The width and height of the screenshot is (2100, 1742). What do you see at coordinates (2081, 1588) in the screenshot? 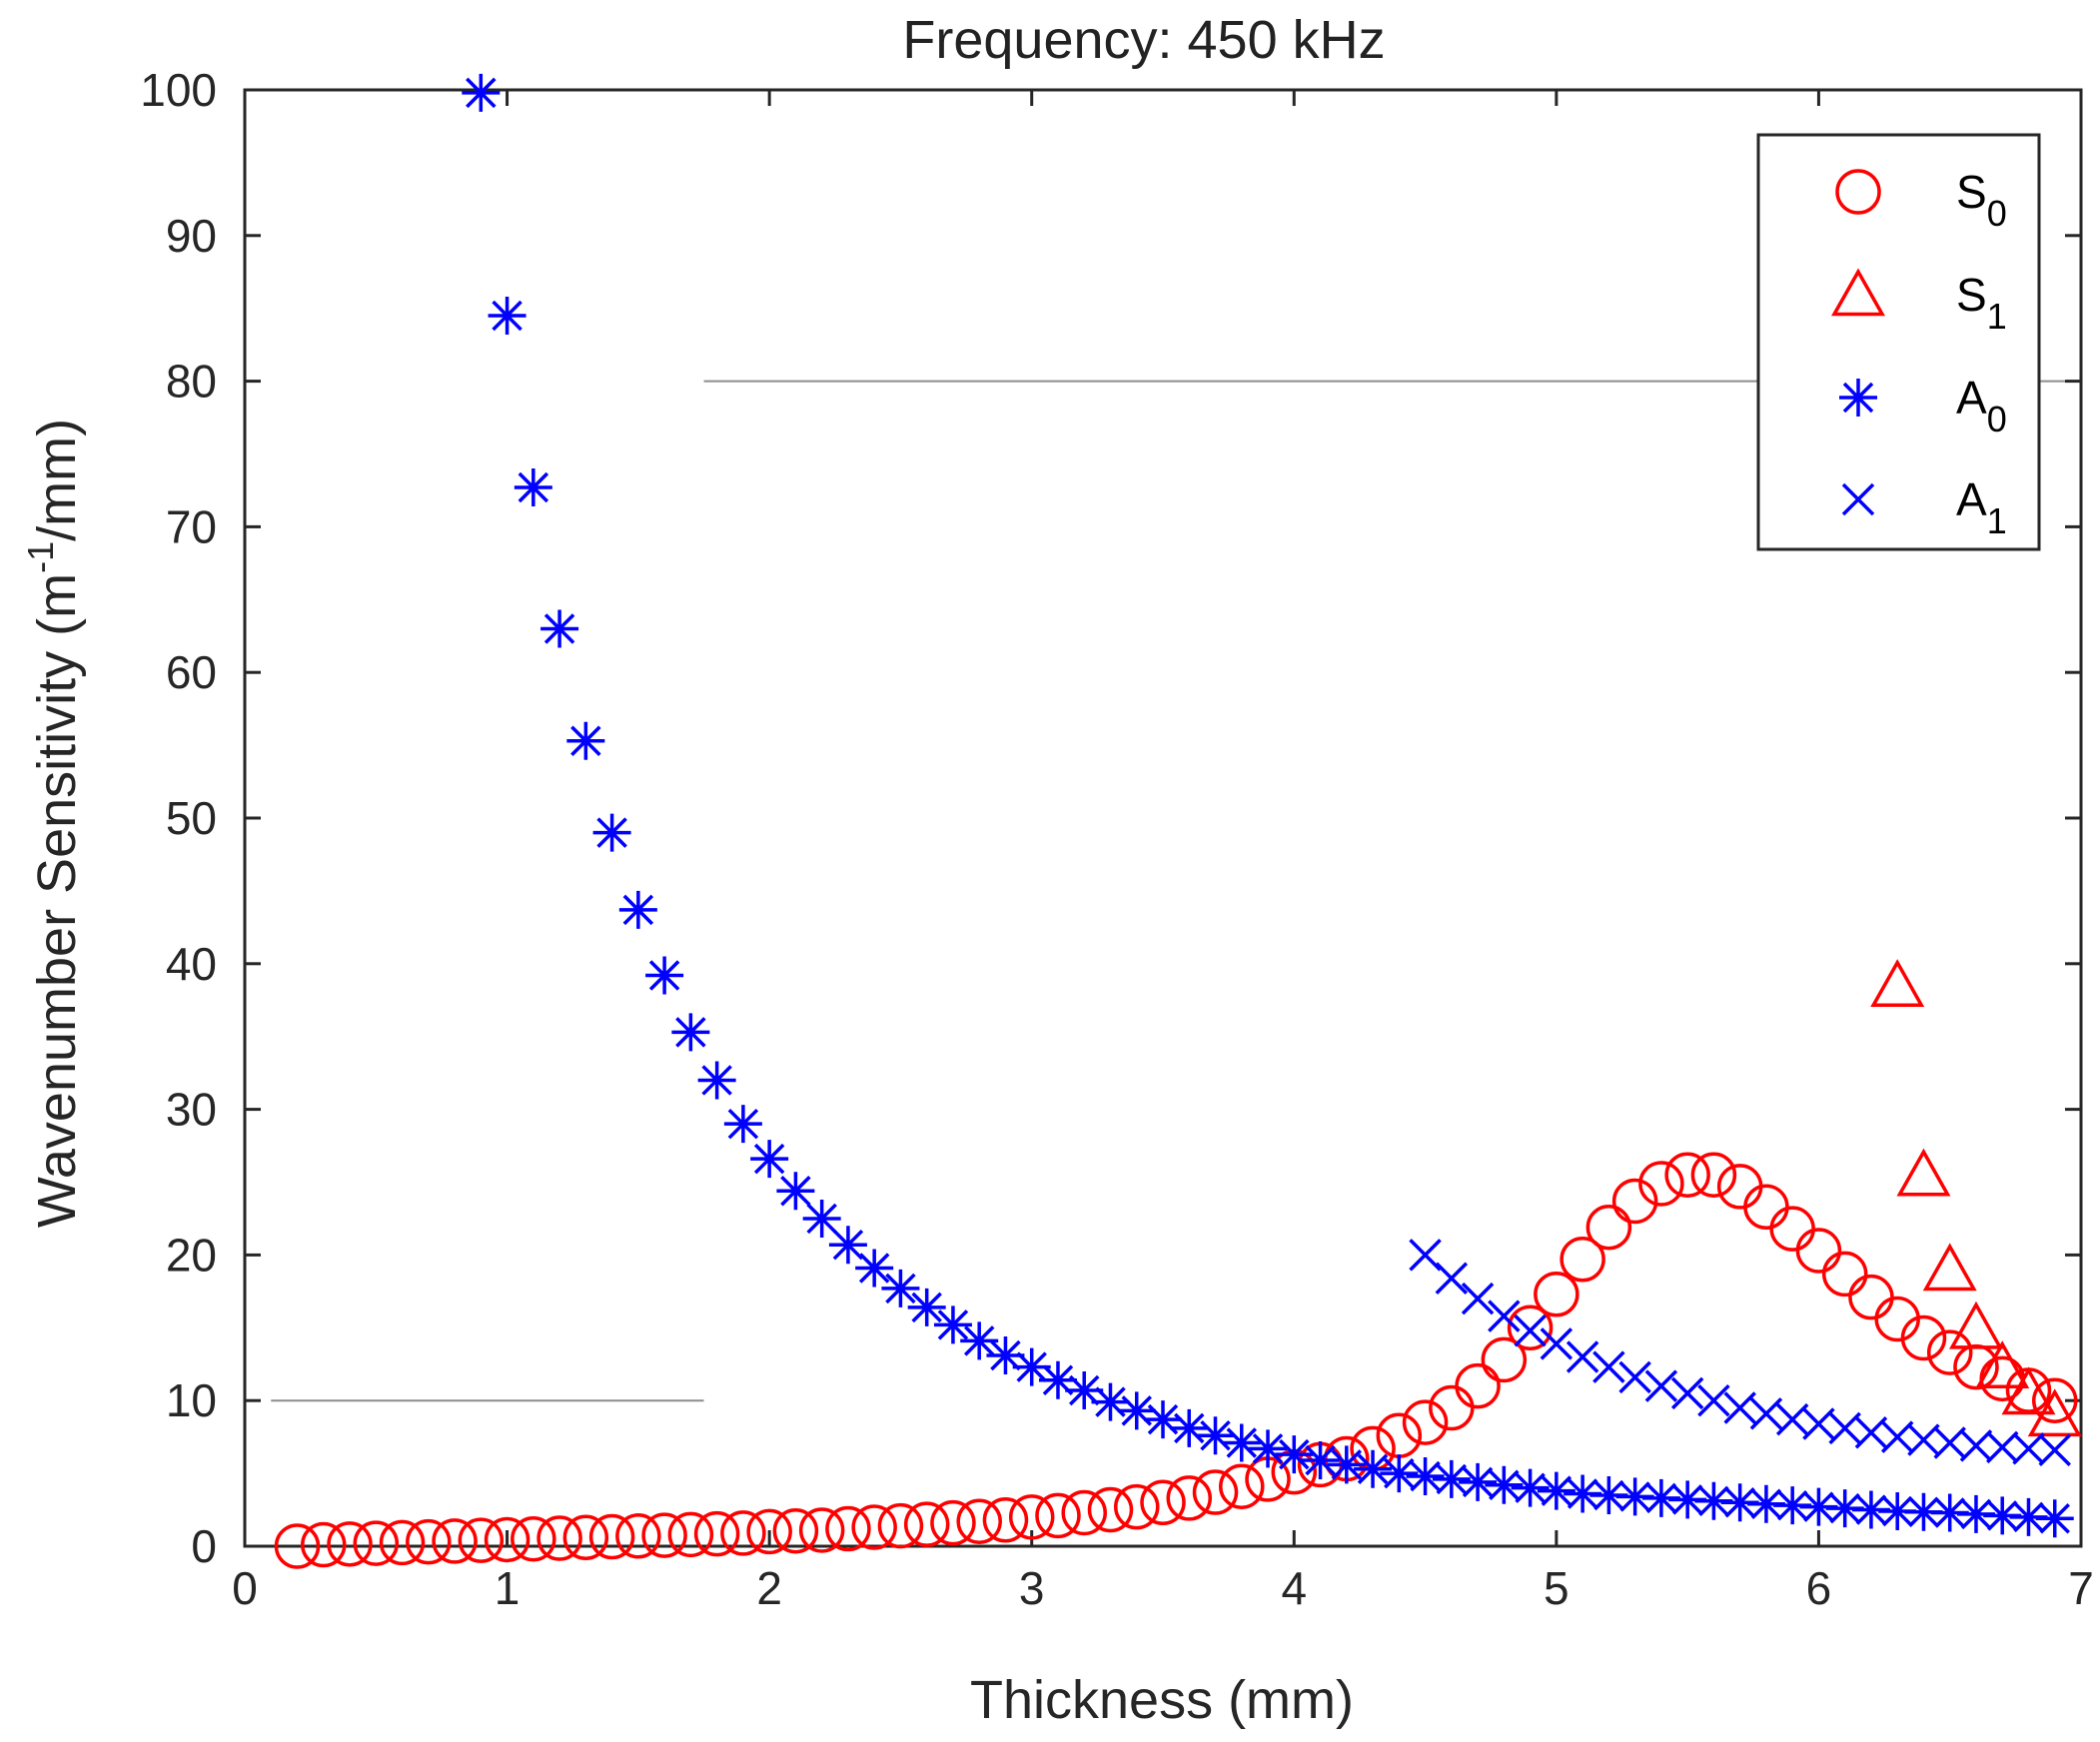
I see `x-tick-label: 7` at bounding box center [2081, 1588].